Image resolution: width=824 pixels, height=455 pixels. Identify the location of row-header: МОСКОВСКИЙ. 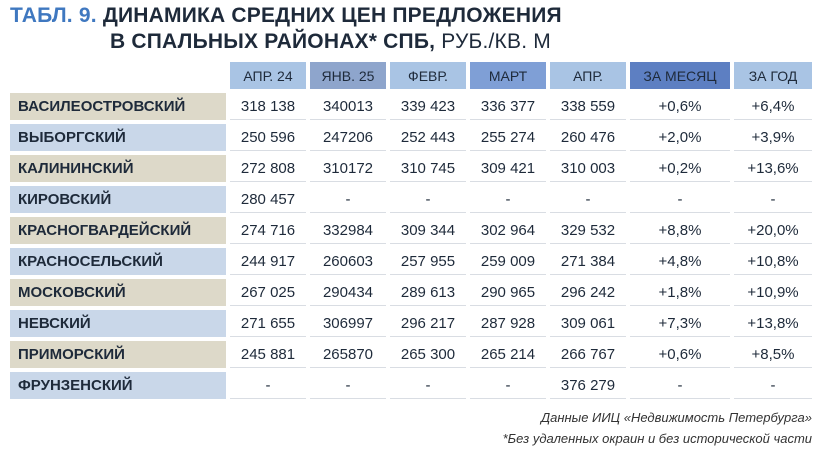
(118, 292).